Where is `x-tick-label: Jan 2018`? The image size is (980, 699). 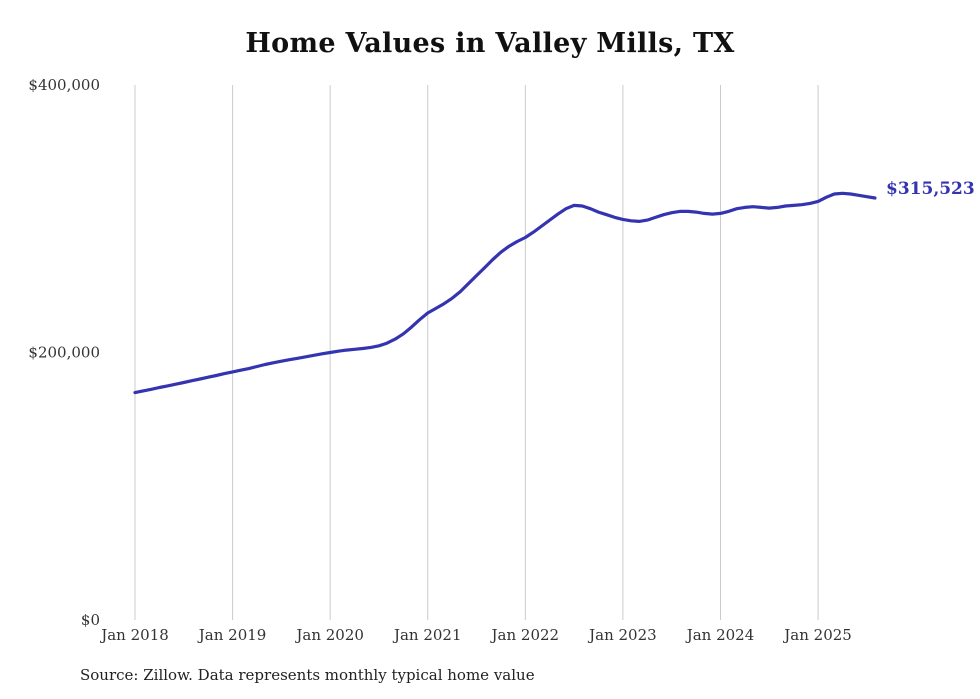 x-tick-label: Jan 2018 is located at coordinates (134, 635).